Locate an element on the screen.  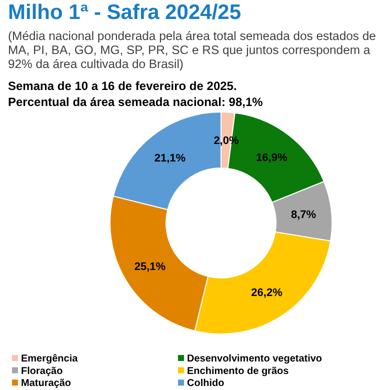
data-label: 2,0% is located at coordinates (226, 141).